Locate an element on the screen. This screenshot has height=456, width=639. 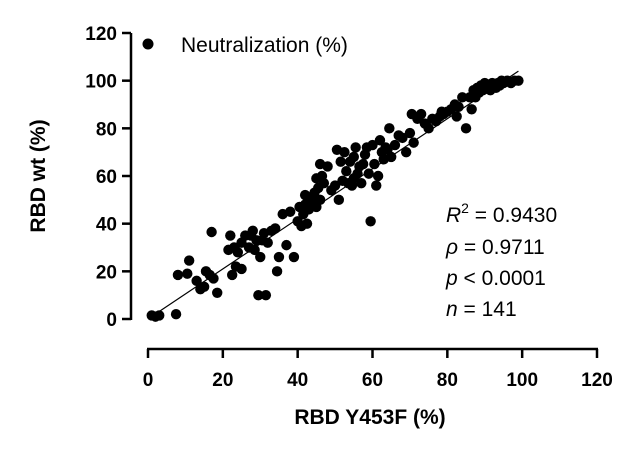
rho-value: = 0.9711 is located at coordinates (501, 247).